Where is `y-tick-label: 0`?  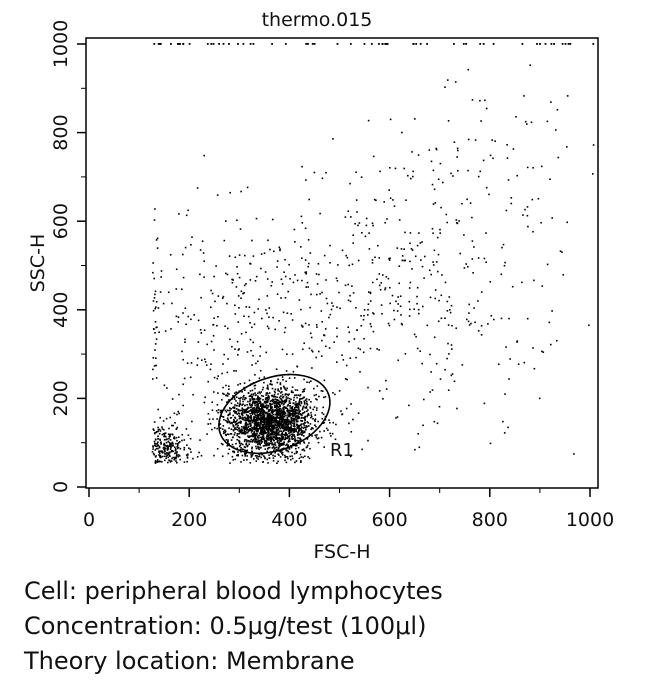 y-tick-label: 0 is located at coordinates (61, 487).